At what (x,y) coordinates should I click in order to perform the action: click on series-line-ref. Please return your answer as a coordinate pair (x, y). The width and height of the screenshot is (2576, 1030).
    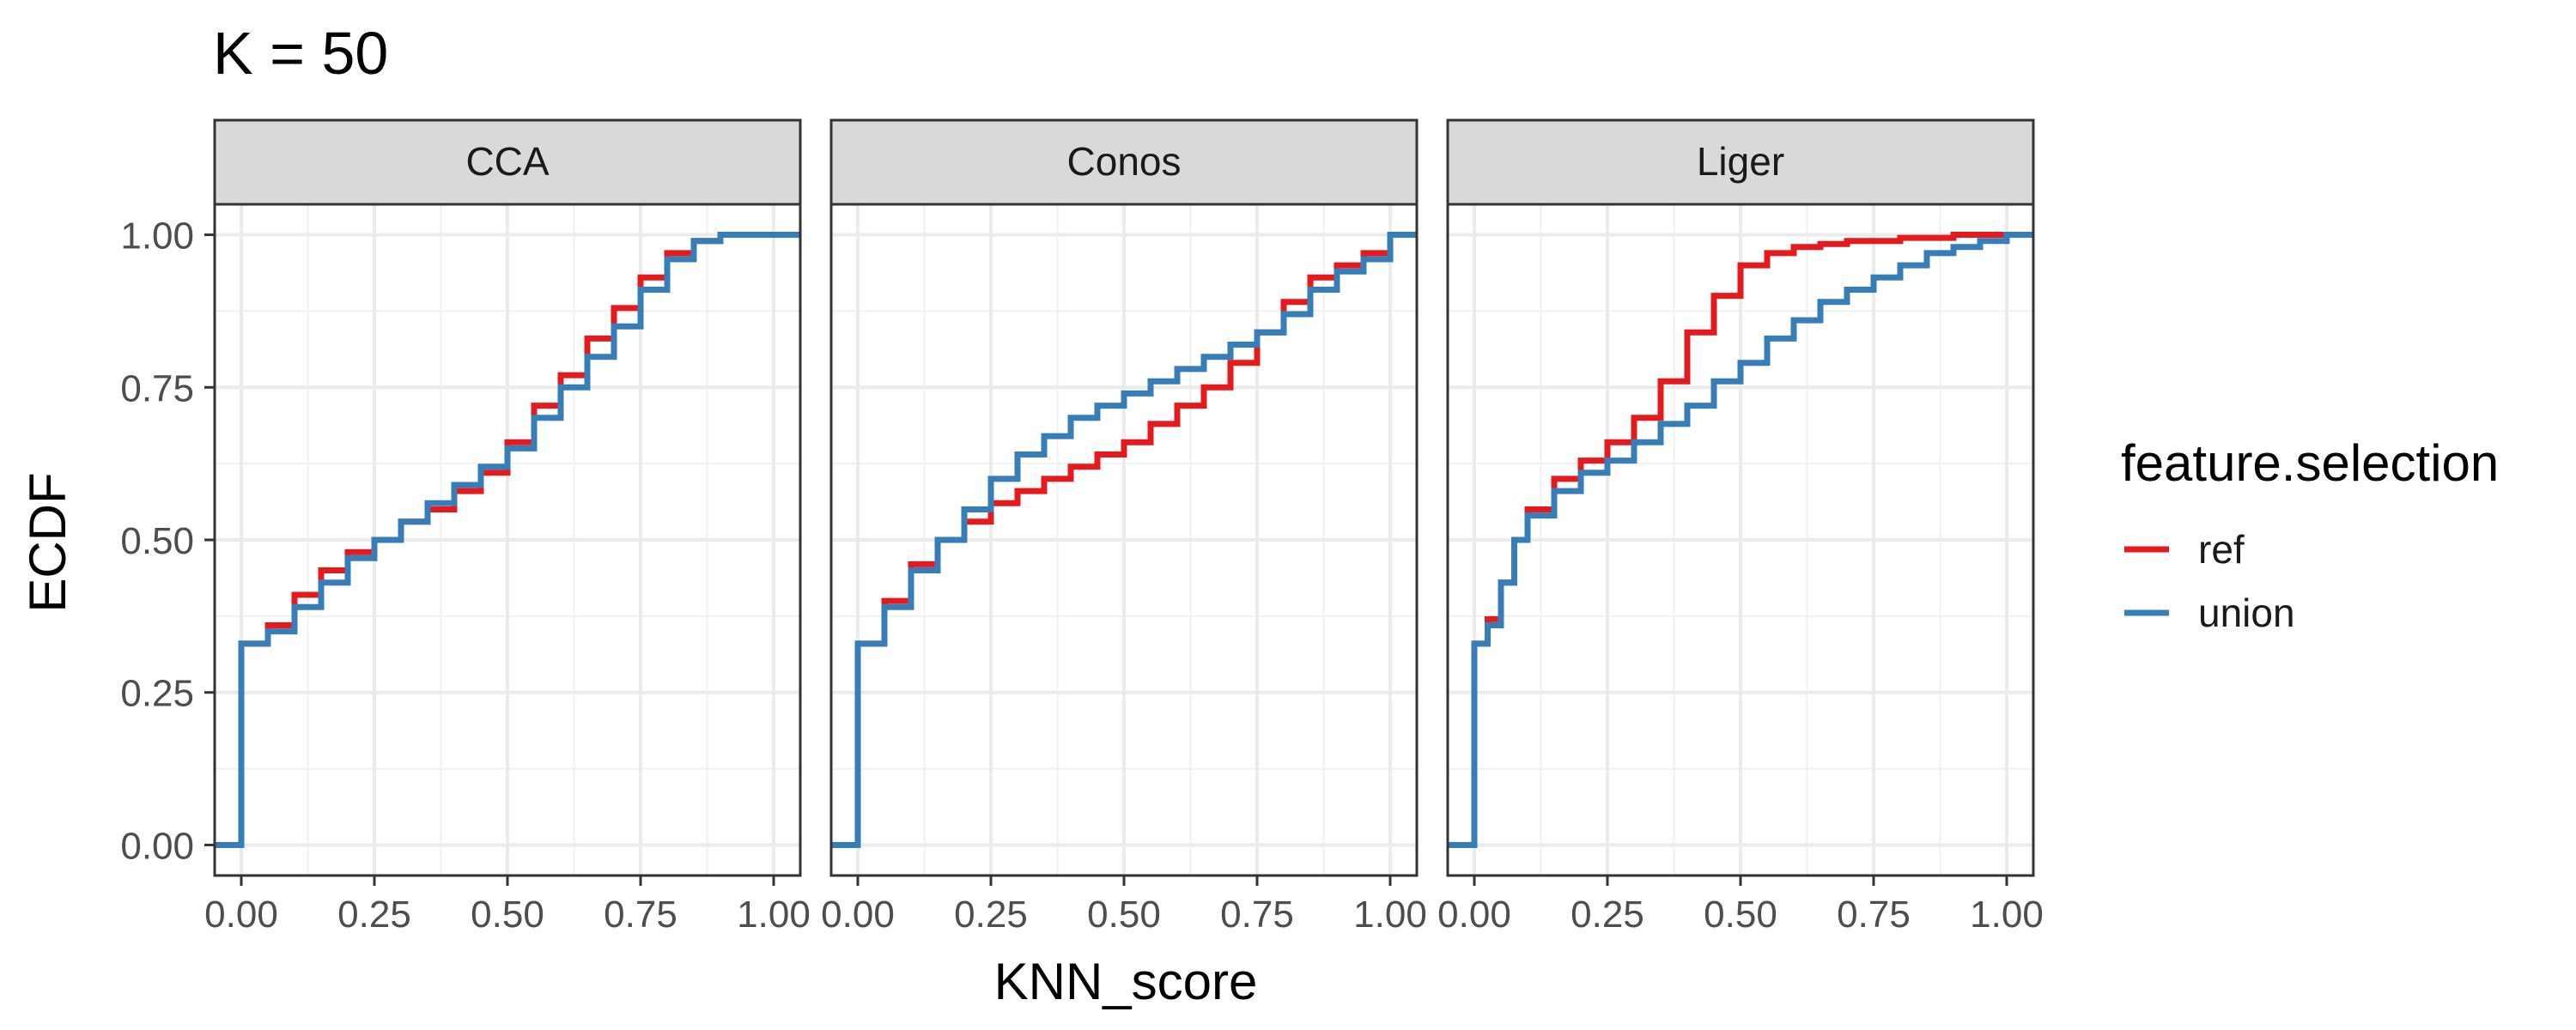
    Looking at the image, I should click on (508, 540).